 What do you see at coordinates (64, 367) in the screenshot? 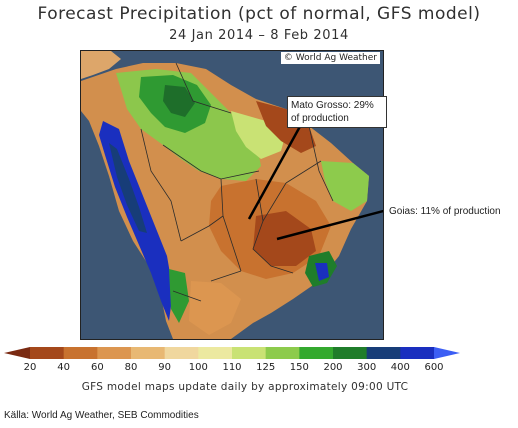
I see `color-scale-tick-label: 40` at bounding box center [64, 367].